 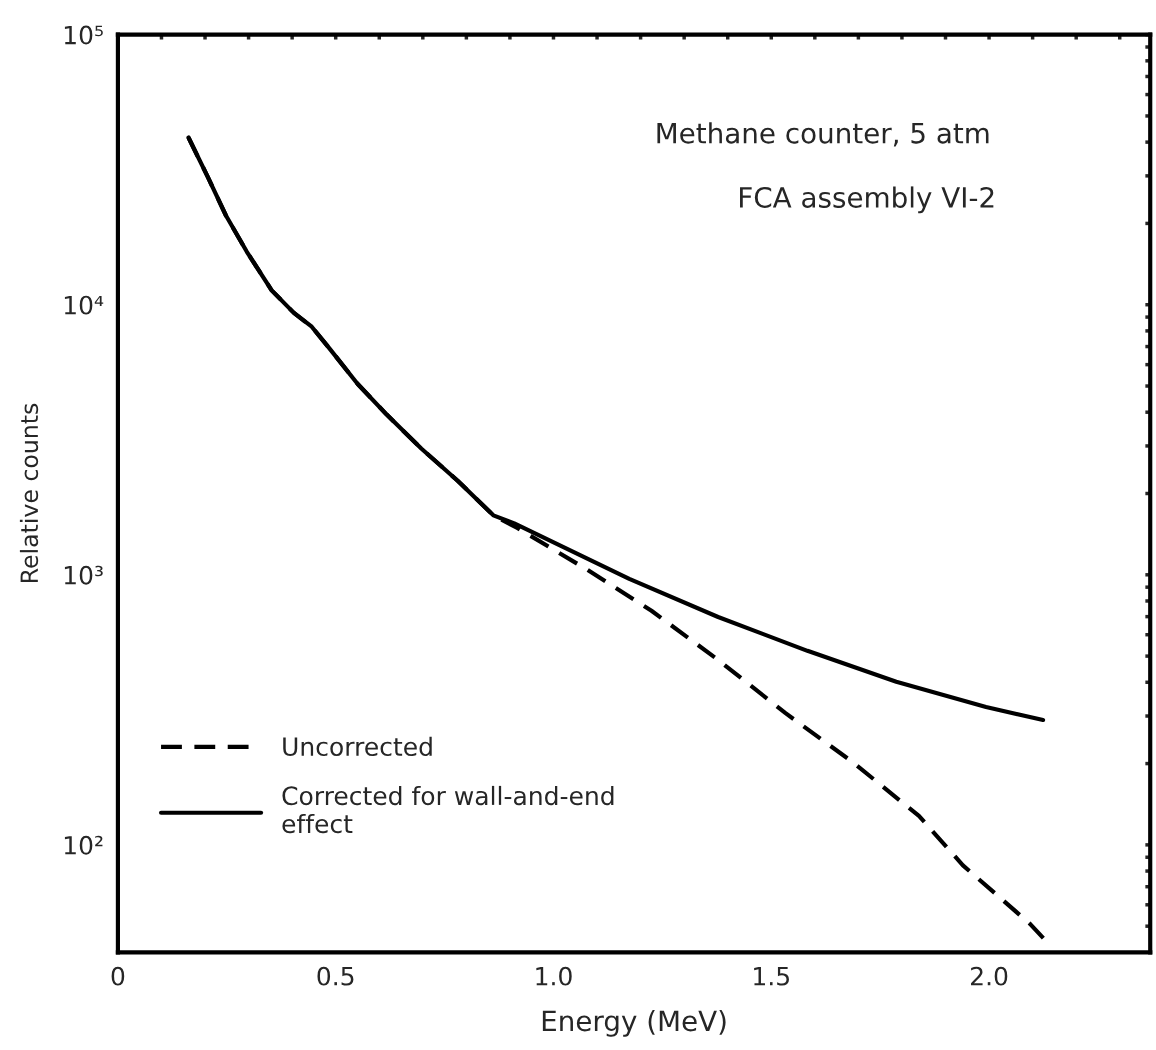 I want to click on x-tick-label: 1.5, so click(x=771, y=976).